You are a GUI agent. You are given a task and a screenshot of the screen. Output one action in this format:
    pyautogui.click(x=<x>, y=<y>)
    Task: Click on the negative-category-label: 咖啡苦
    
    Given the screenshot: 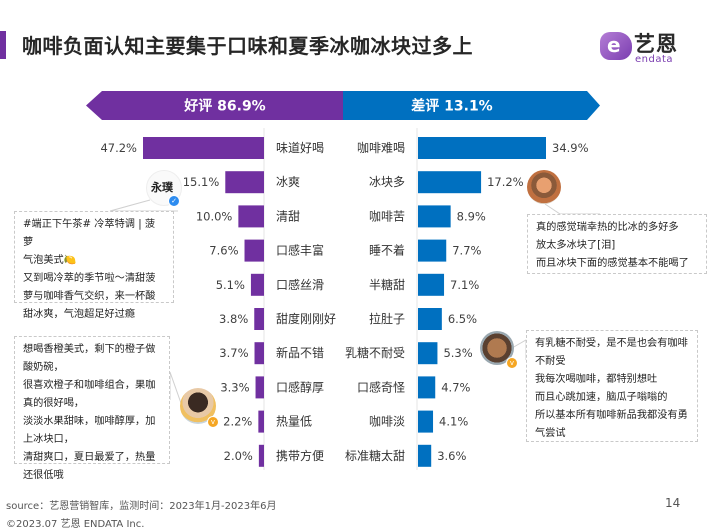 What is the action you would take?
    pyautogui.click(x=387, y=215)
    